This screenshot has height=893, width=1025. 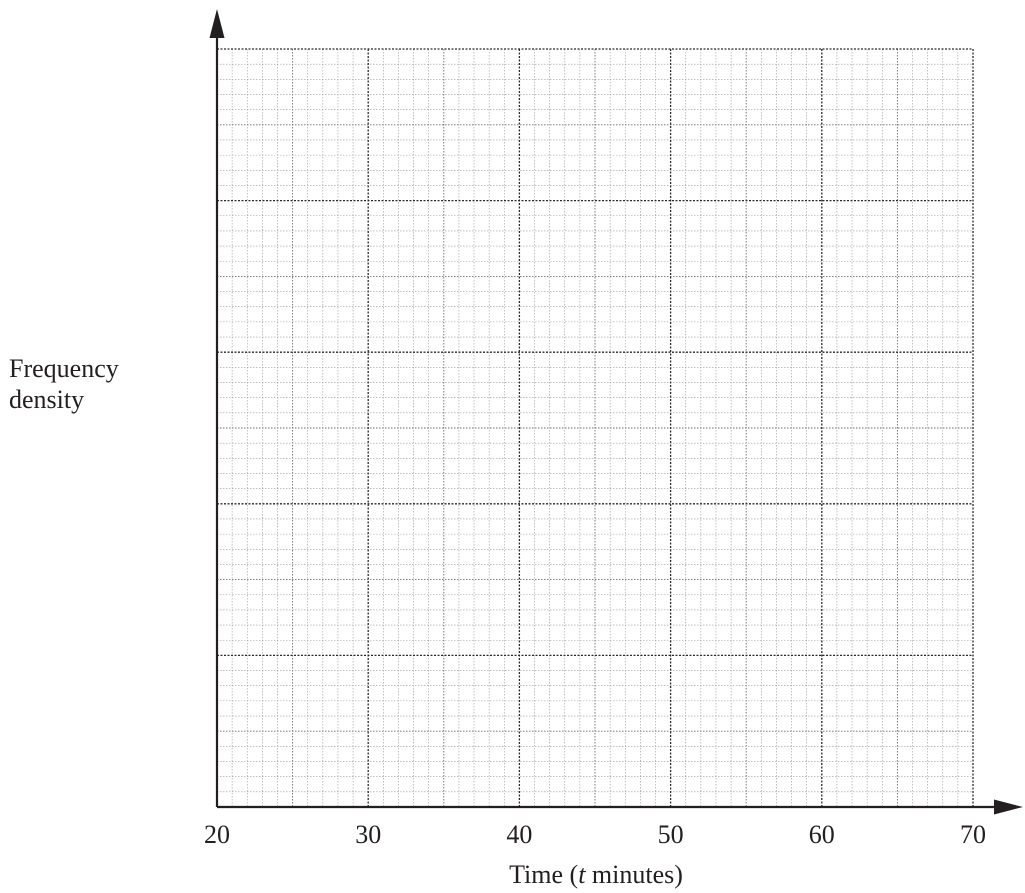 I want to click on x-tick-label: 30, so click(x=368, y=834).